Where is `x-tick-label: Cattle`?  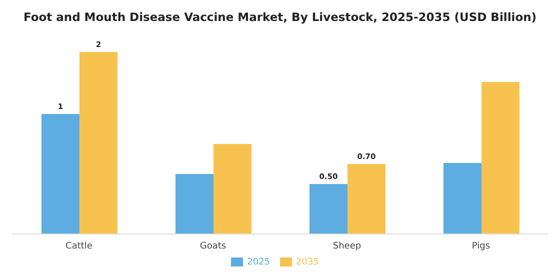
x-tick-label: Cattle is located at coordinates (79, 246).